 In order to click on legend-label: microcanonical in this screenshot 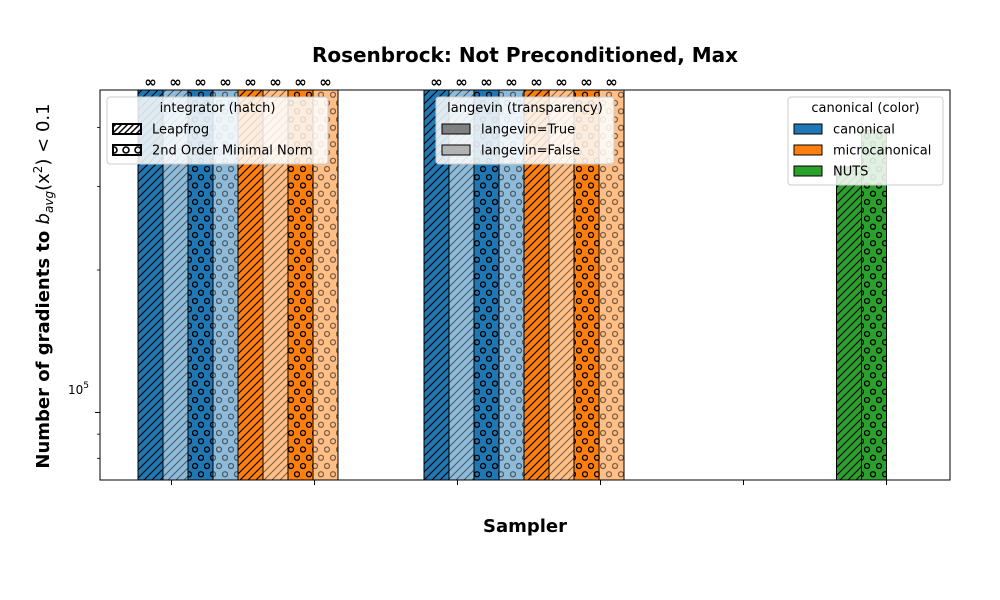, I will do `click(882, 151)`.